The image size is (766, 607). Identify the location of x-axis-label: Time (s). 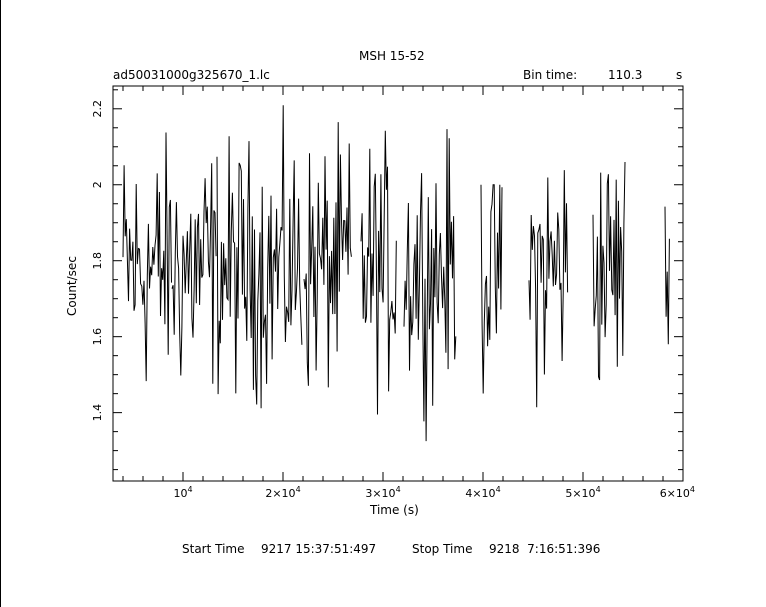
(394, 510).